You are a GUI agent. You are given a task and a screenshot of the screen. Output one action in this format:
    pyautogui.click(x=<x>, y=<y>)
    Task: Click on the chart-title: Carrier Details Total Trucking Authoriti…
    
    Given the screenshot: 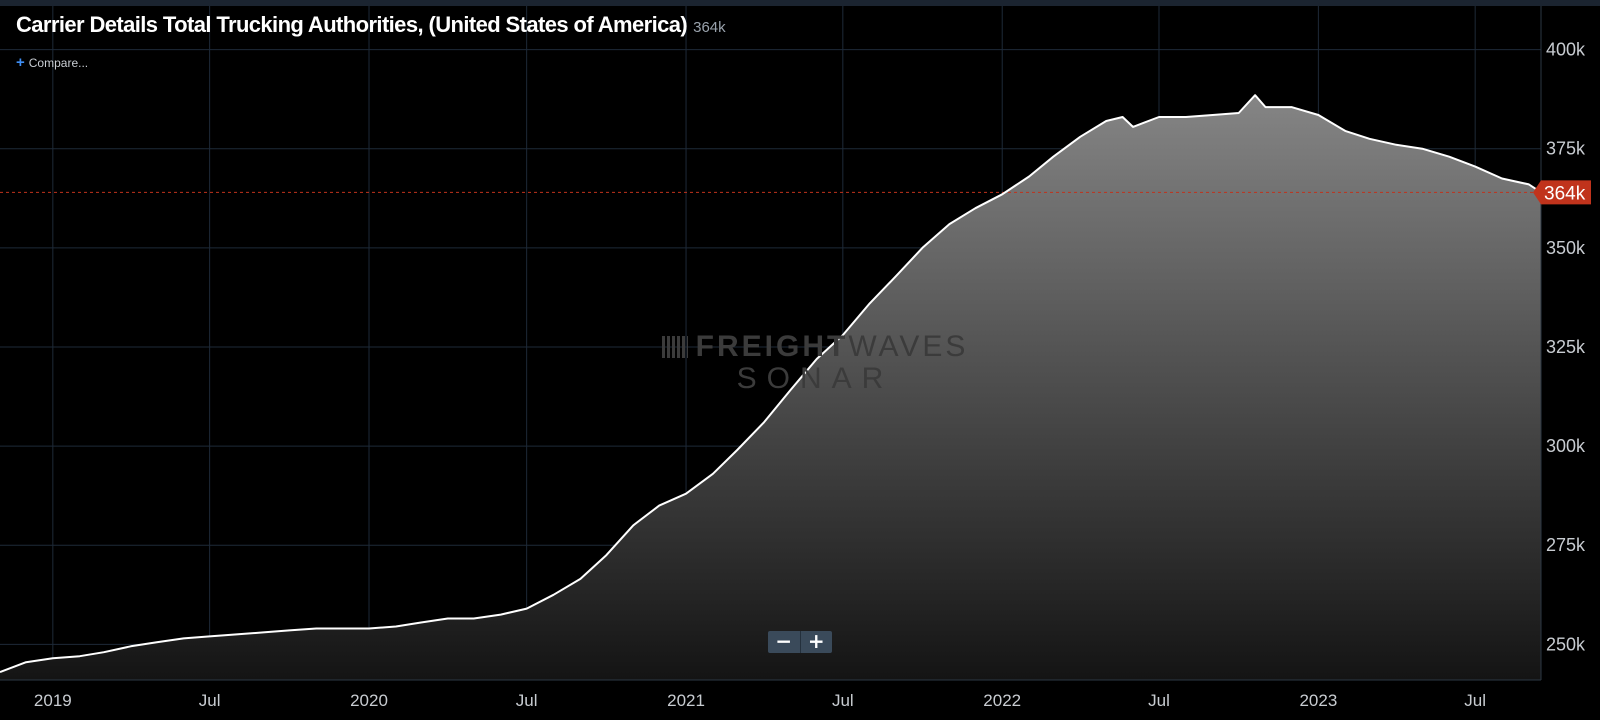 What is the action you would take?
    pyautogui.click(x=371, y=25)
    